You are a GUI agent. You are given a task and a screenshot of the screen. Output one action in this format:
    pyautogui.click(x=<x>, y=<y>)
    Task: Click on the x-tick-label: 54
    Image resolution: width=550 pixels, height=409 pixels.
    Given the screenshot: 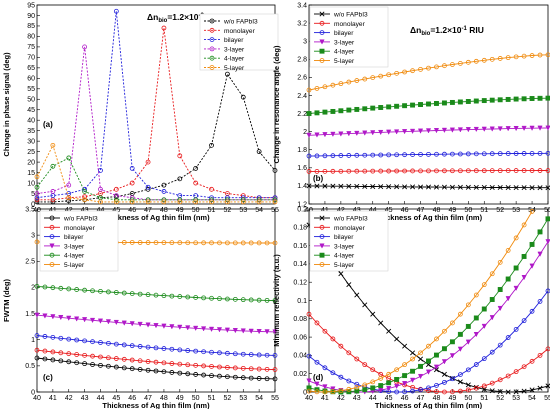 What is the action you would take?
    pyautogui.click(x=532, y=210)
    